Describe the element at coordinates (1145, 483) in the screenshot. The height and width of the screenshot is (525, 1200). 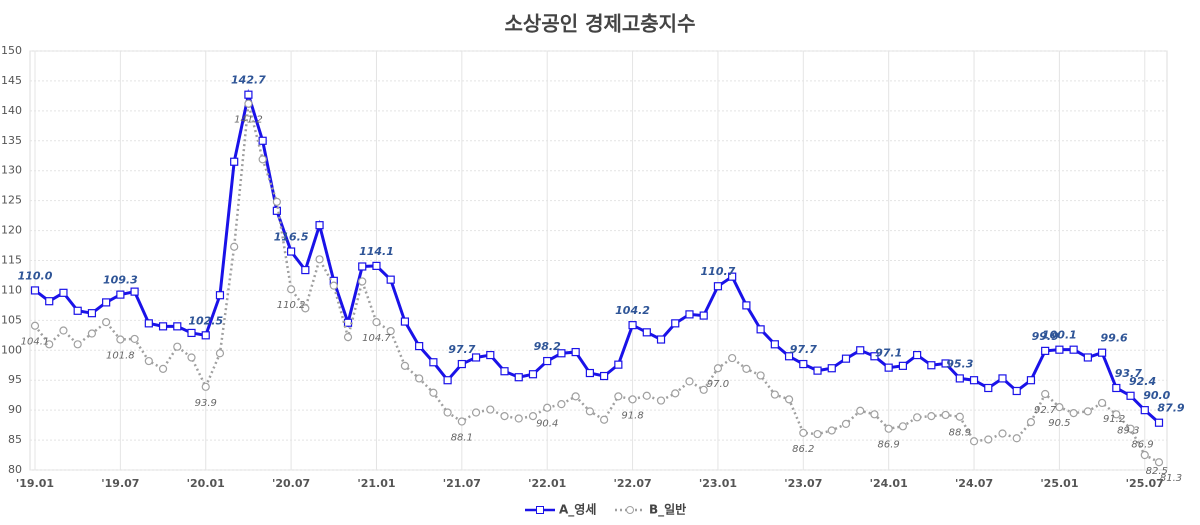
I see `x-tick-label: '25.07` at that location.